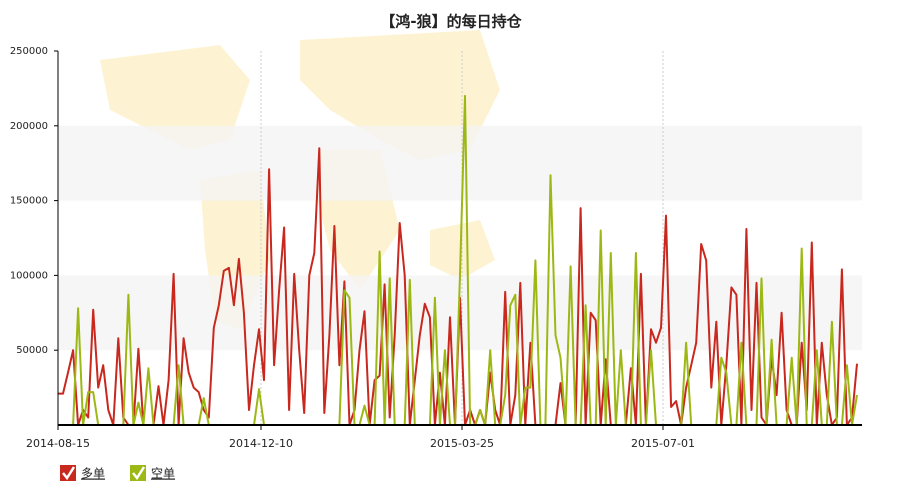 The width and height of the screenshot is (902, 483). I want to click on chart-title: 【鸿-狼】的每日持仓, so click(451, 22).